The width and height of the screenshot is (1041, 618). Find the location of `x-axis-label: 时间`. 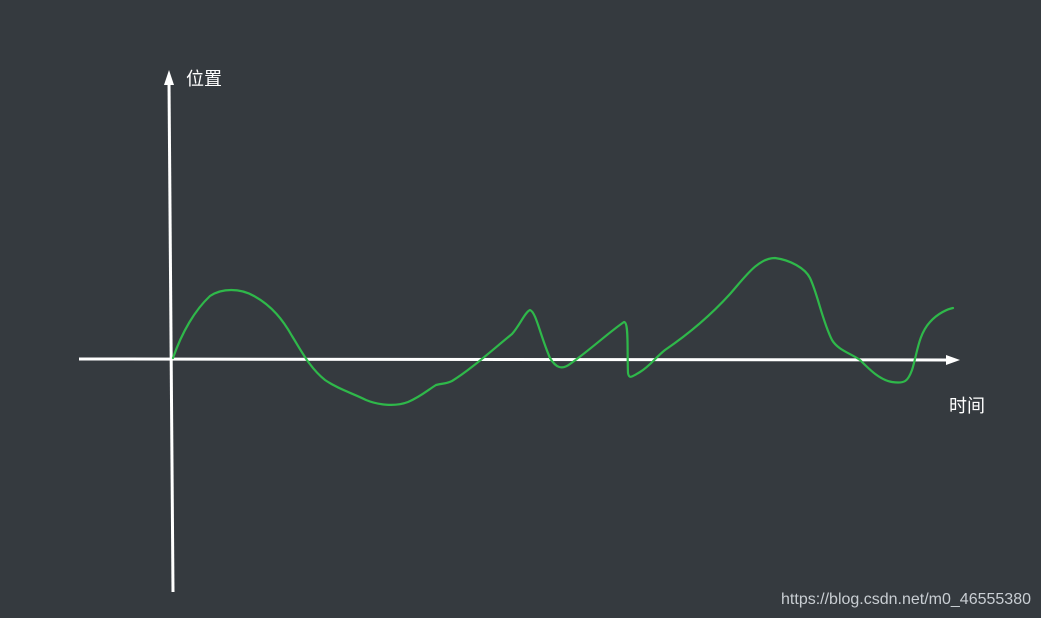

x-axis-label: 时间 is located at coordinates (967, 406).